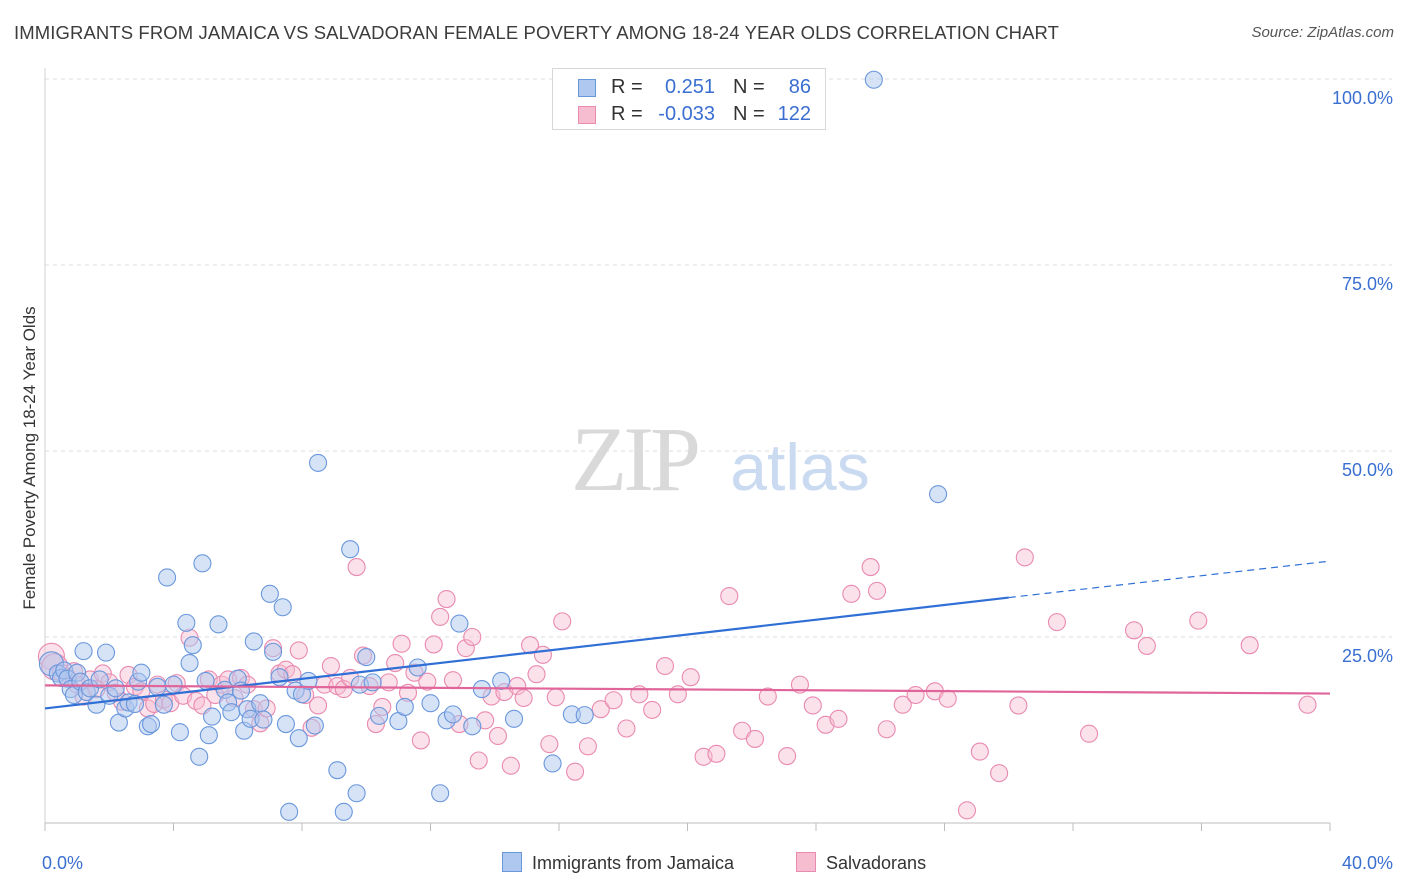  What do you see at coordinates (62, 863) in the screenshot?
I see `x-tick-label: 0.0%` at bounding box center [62, 863].